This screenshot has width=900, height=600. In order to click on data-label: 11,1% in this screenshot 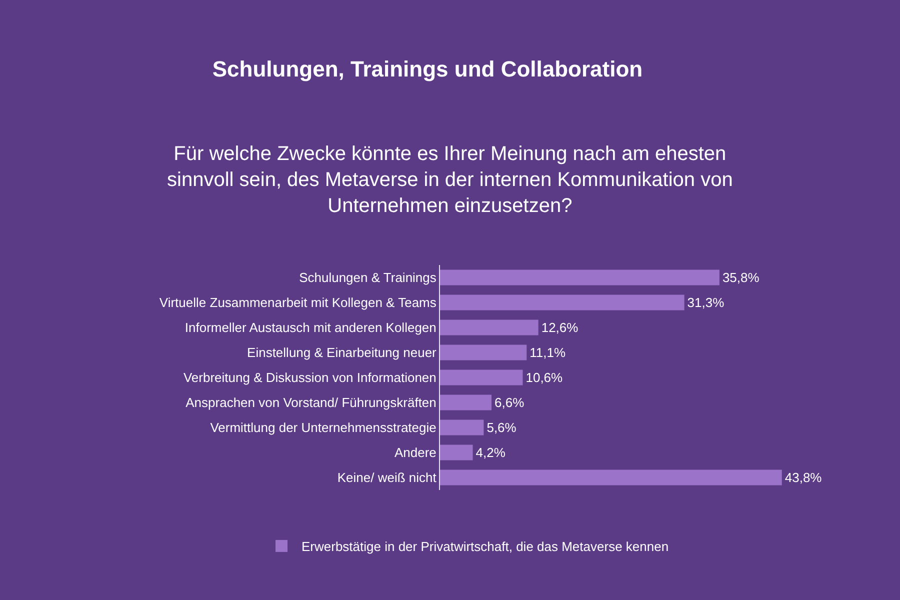, I will do `click(548, 352)`.